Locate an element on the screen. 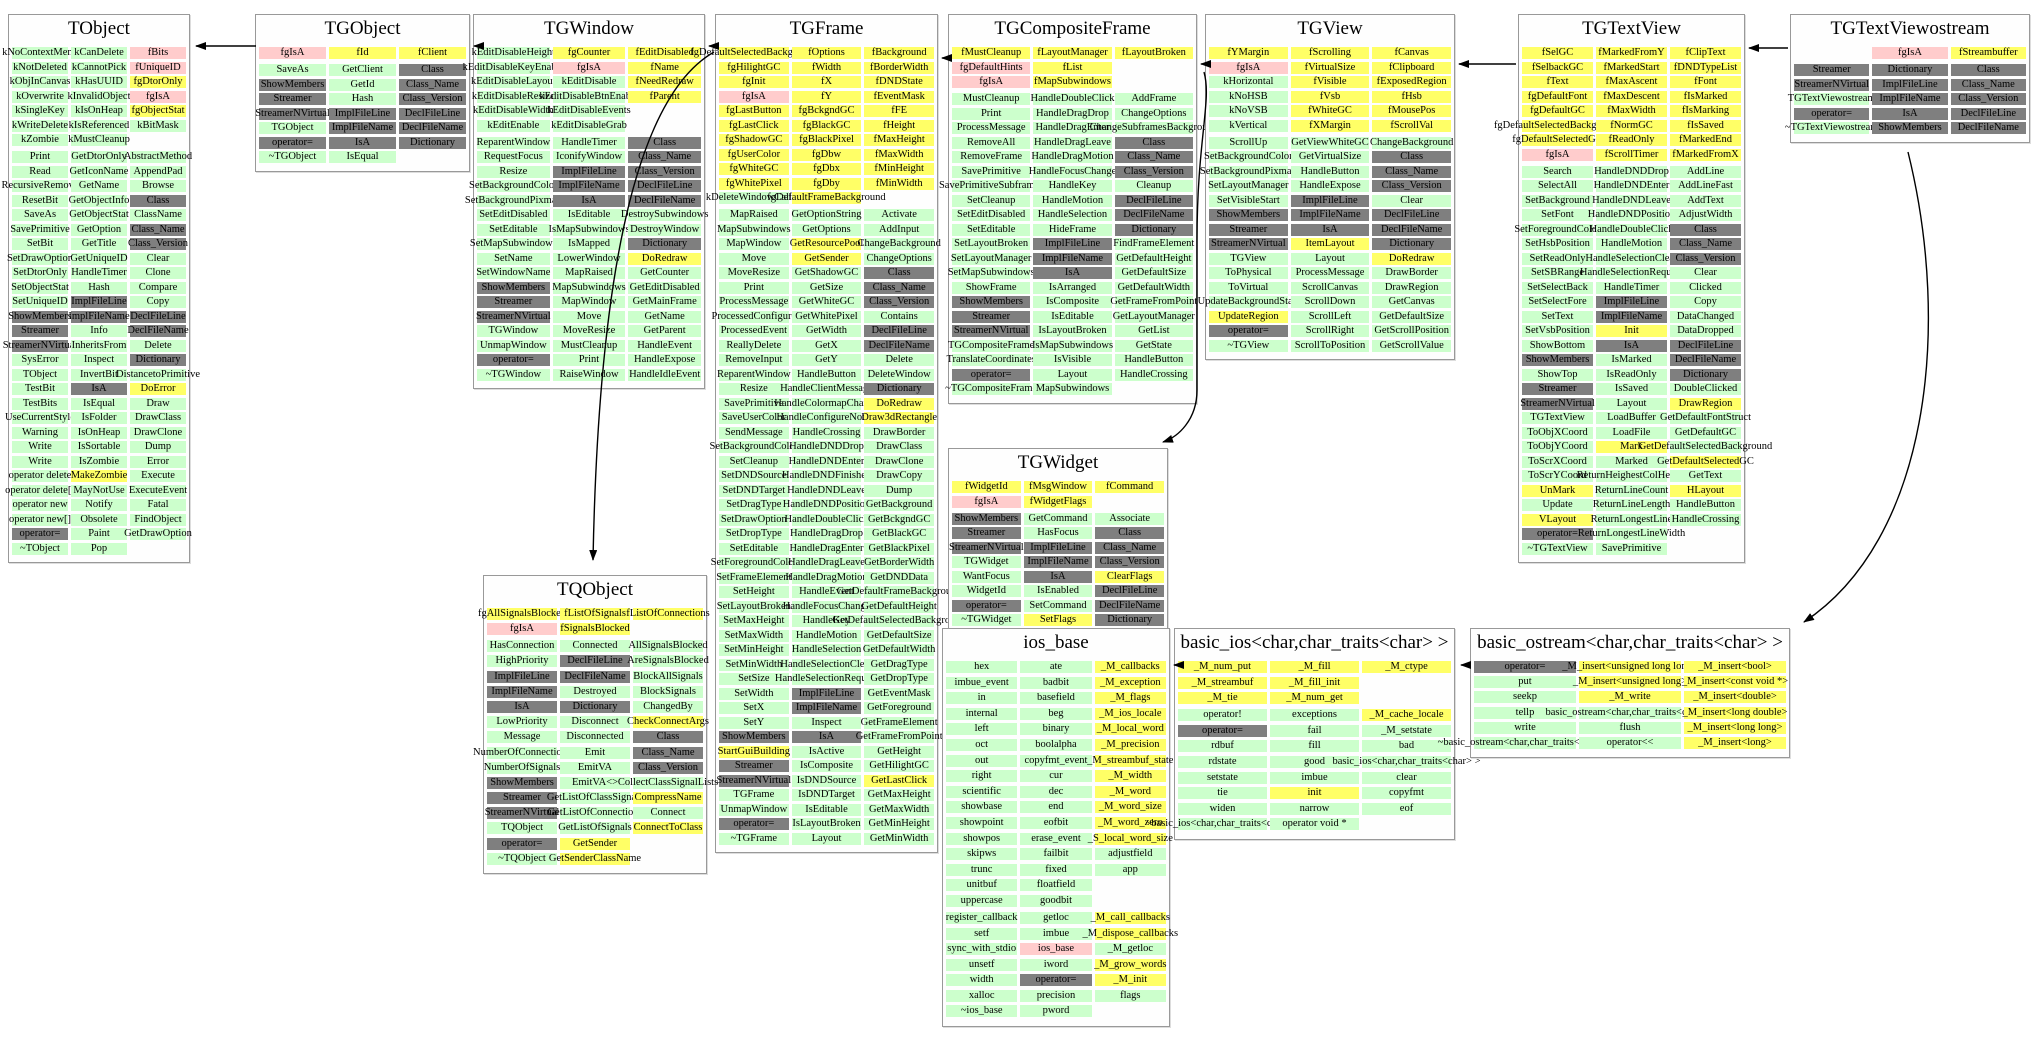 Image resolution: width=2035 pixels, height=1040 pixels. member-cell: HandleSelectionClear is located at coordinates (826, 664).